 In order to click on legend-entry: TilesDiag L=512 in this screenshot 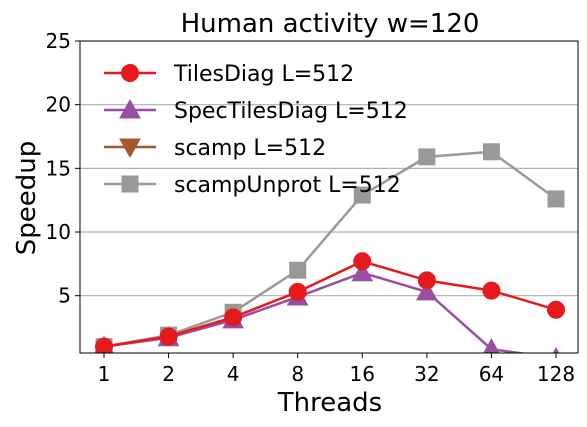, I will do `click(229, 74)`.